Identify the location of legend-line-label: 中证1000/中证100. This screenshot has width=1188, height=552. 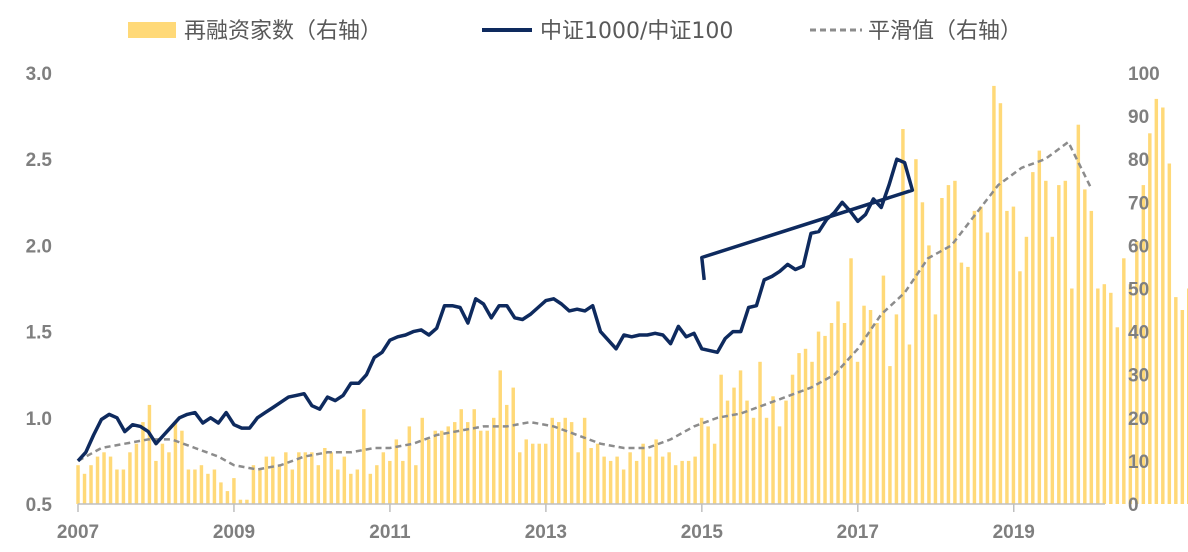
(636, 31).